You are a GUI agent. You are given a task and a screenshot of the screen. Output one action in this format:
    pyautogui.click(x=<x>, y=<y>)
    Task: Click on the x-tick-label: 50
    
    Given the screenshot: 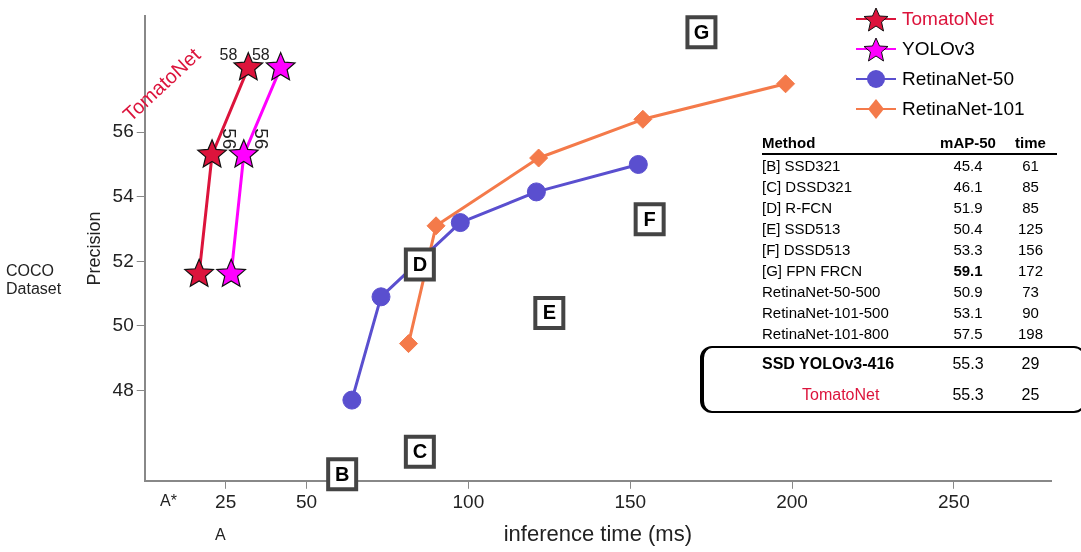 What is the action you would take?
    pyautogui.click(x=307, y=502)
    